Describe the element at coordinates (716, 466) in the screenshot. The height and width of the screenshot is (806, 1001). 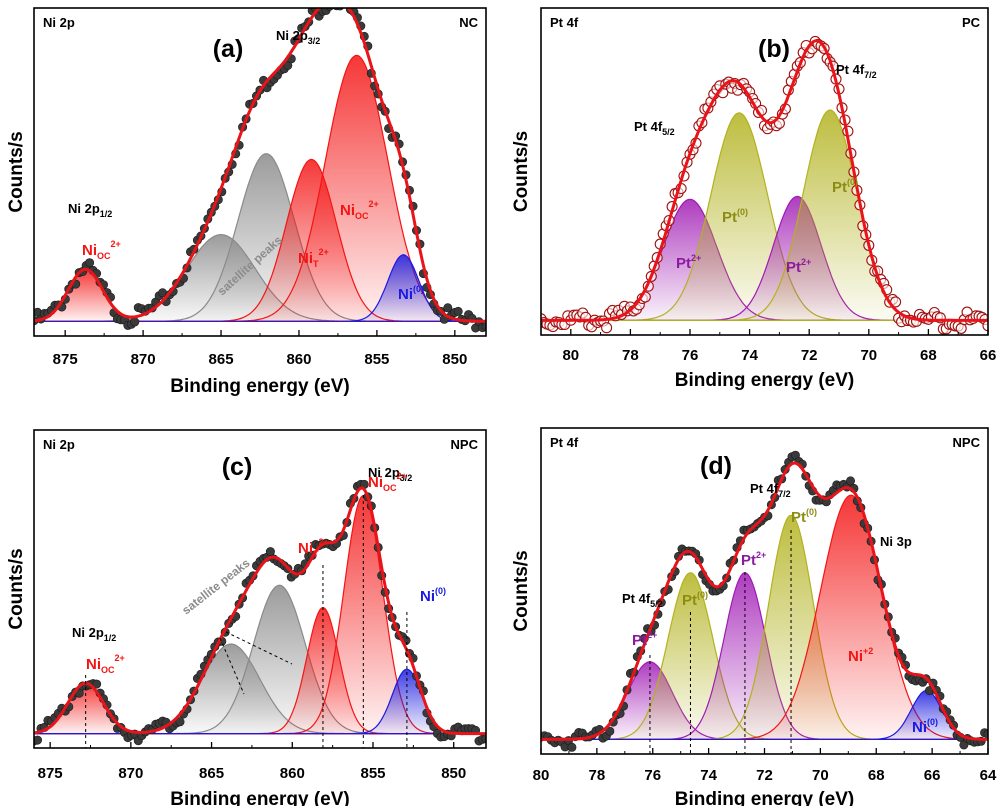
I see `panel-label: (d)` at that location.